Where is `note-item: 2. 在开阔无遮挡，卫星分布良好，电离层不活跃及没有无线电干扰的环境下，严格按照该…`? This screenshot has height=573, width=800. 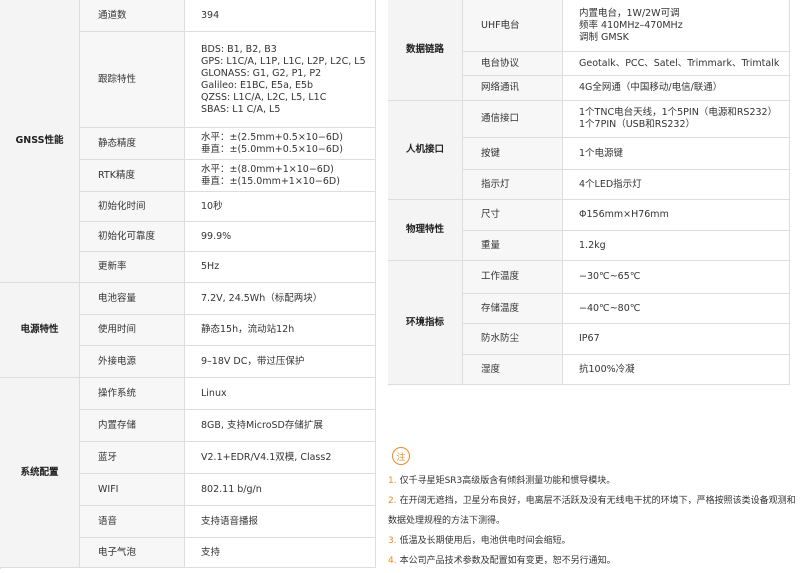 note-item: 2. 在开阔无遮挡，卫星分布良好，电离层不活跃及没有无线电干扰的环境下，严格按照该… is located at coordinates (592, 511).